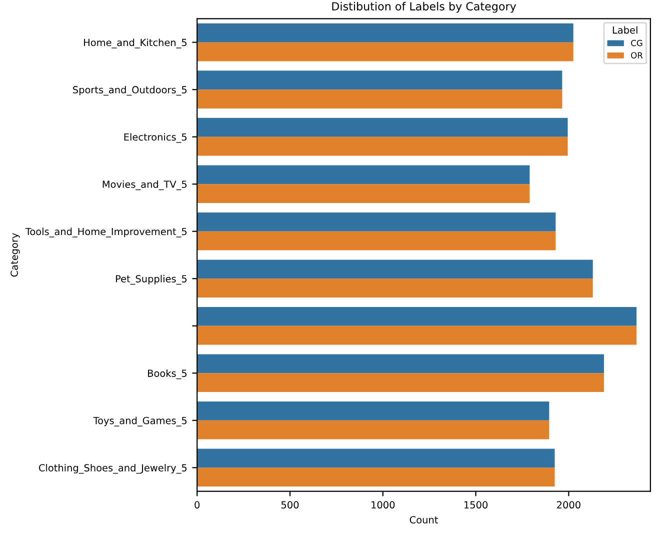  I want to click on legend-label: CG, so click(636, 43).